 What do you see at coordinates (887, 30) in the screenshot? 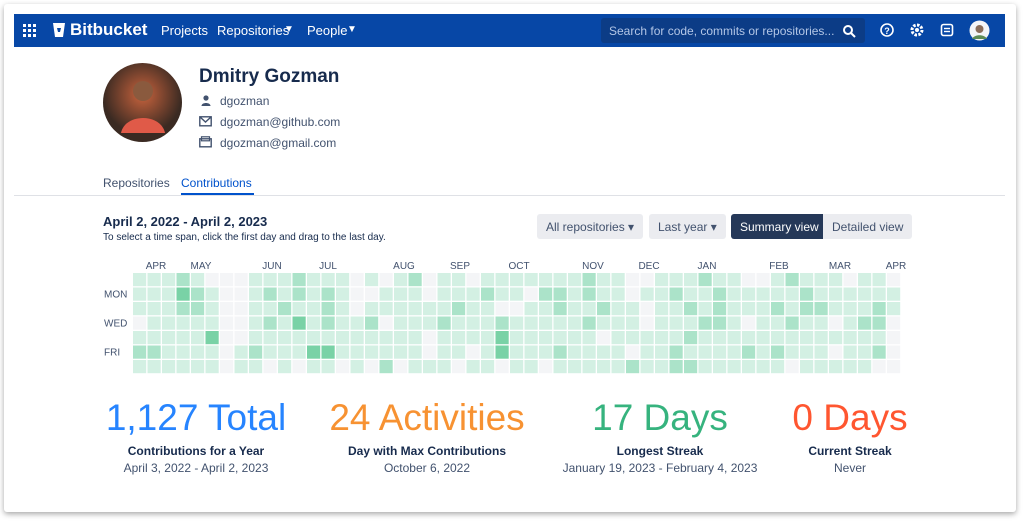
I see `help-icon: ?` at bounding box center [887, 30].